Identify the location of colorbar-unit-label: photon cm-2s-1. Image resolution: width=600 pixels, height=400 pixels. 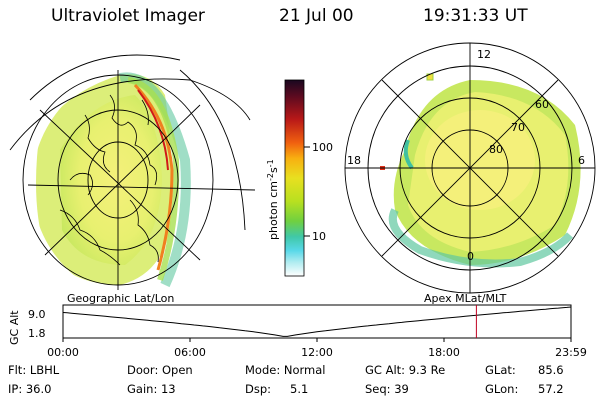
(273, 199).